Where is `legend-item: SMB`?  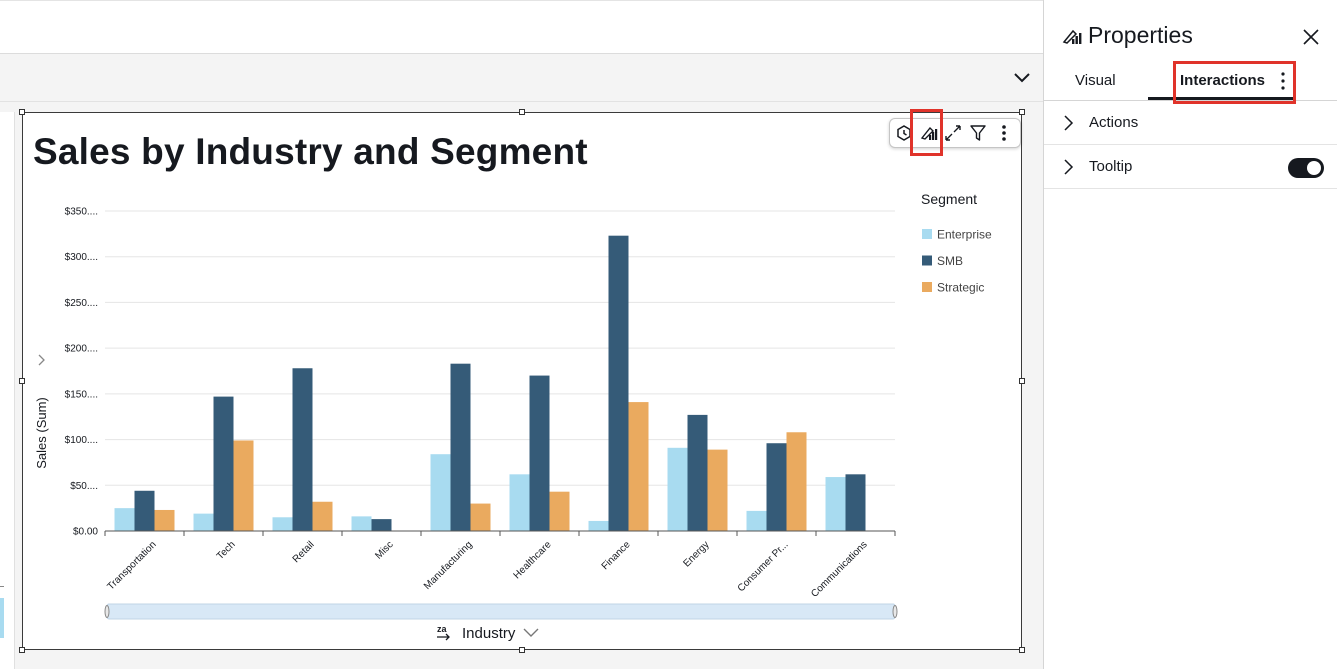 legend-item: SMB is located at coordinates (950, 261).